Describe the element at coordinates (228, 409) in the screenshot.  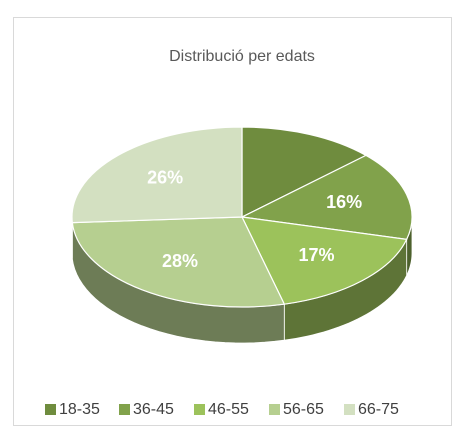
I see `legend-label: 46-55` at that location.